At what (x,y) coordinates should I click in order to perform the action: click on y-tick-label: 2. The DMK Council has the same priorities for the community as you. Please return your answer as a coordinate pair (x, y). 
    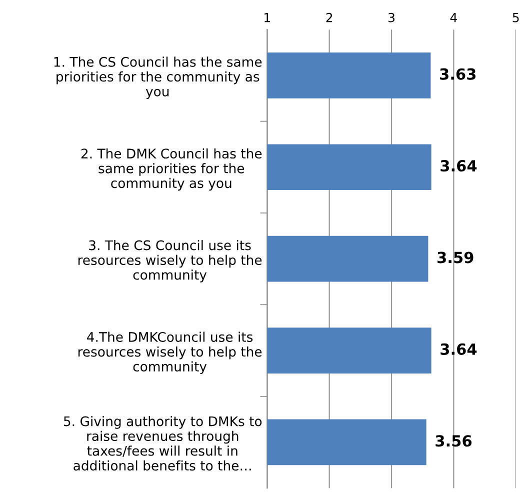
    Looking at the image, I should click on (171, 169).